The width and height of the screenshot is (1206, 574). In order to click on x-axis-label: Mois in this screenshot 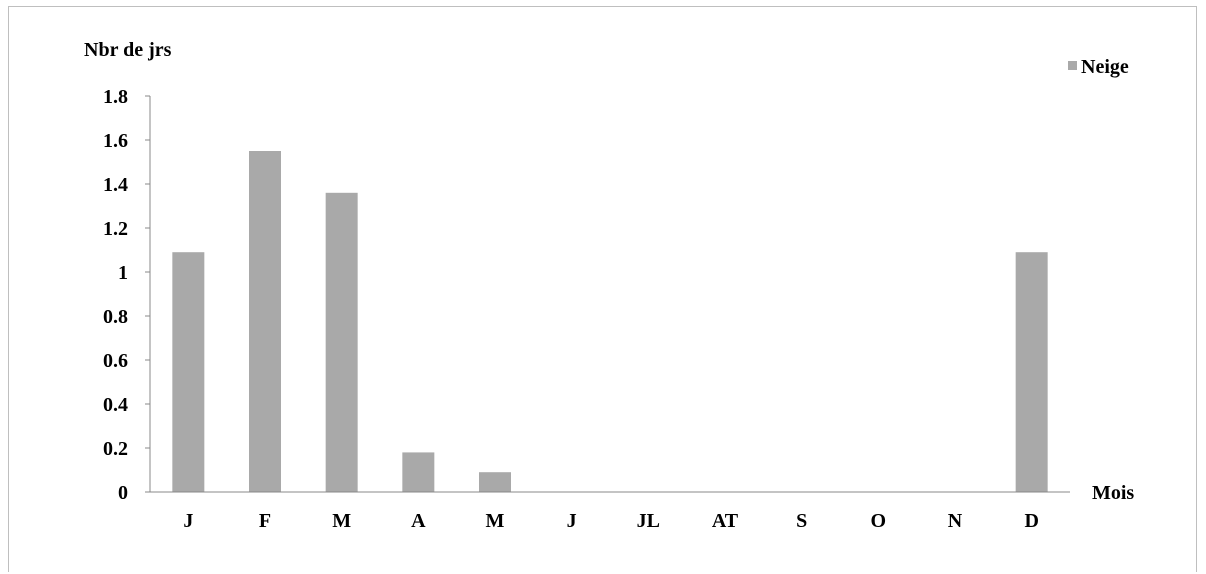, I will do `click(1113, 493)`.